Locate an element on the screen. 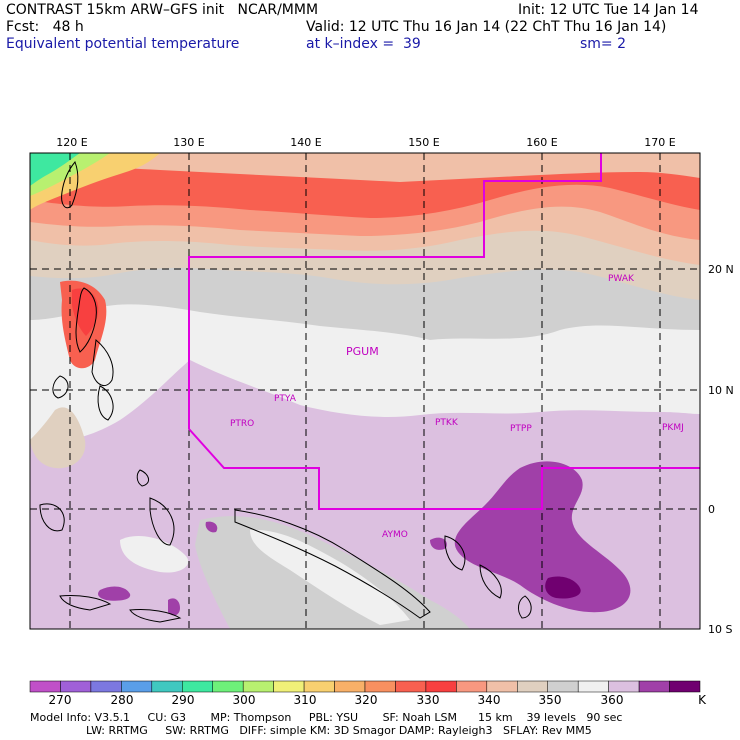  colorbar-label-360: 360 is located at coordinates (612, 700).